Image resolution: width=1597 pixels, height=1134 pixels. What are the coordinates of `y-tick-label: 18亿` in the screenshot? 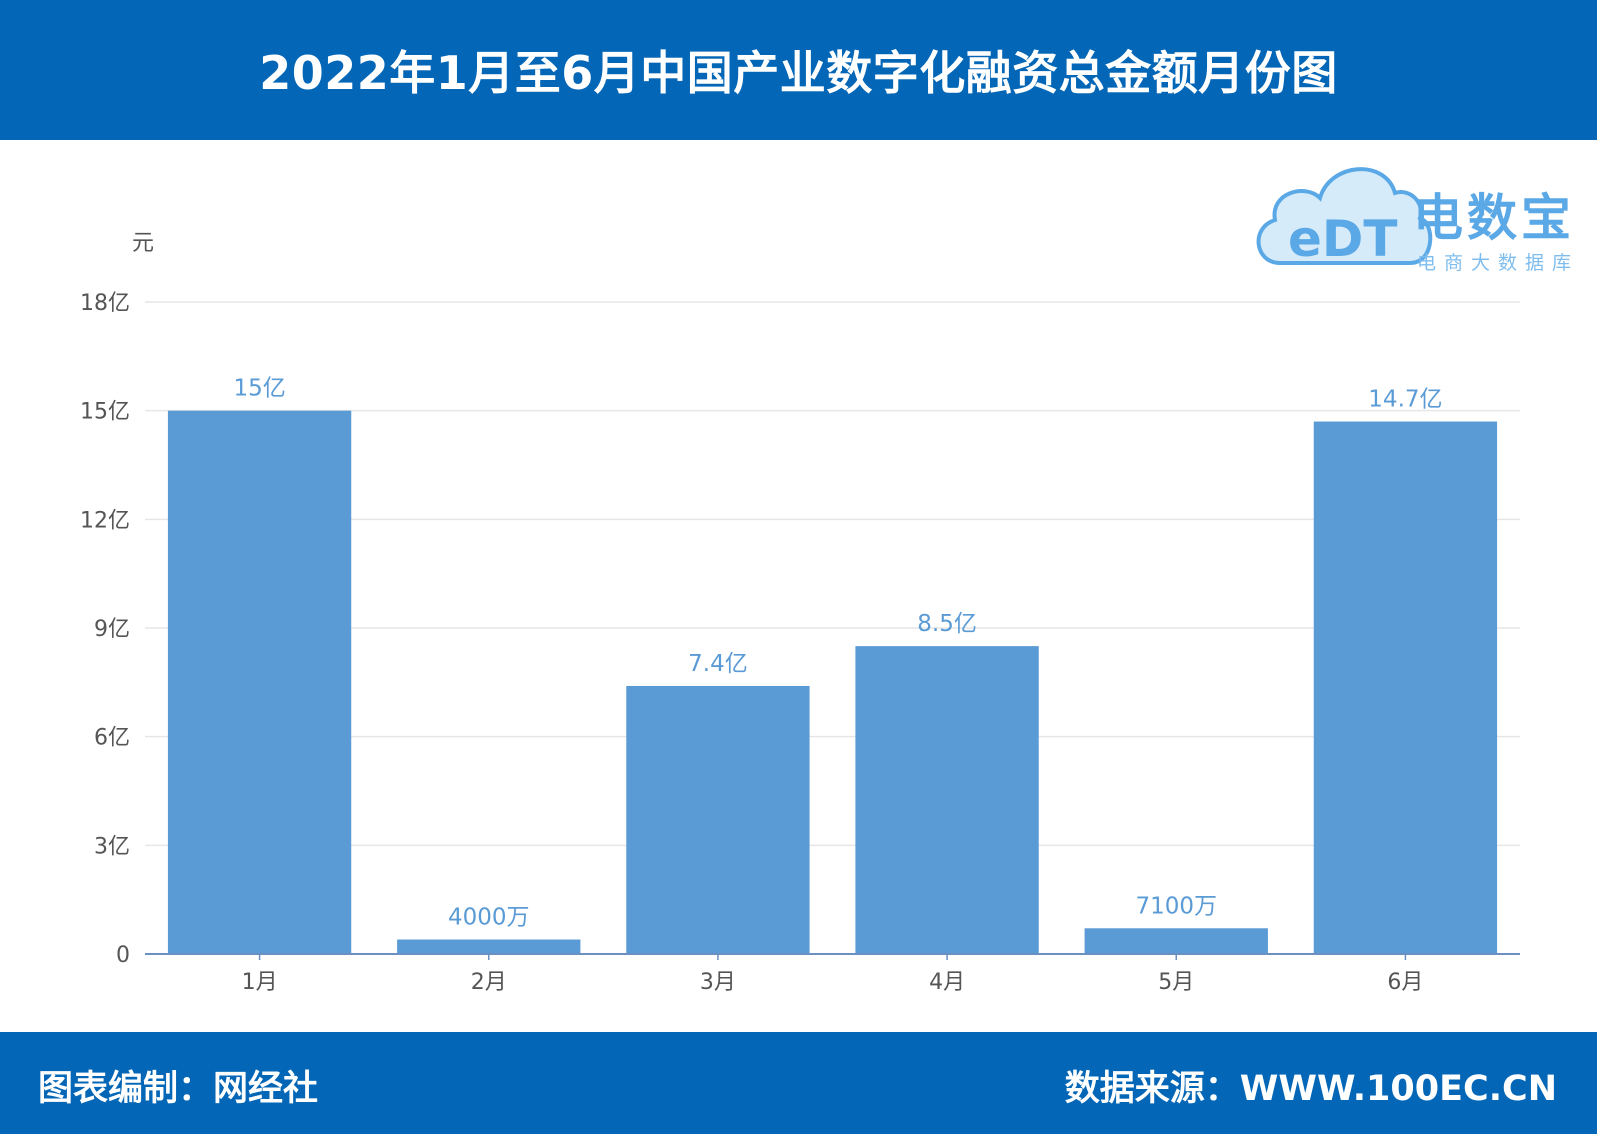 It's located at (105, 303).